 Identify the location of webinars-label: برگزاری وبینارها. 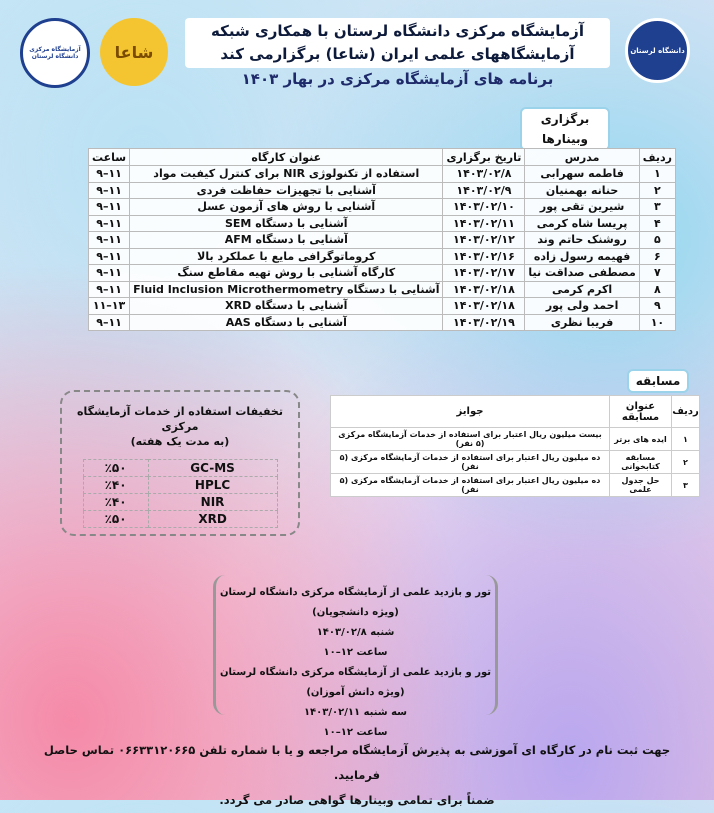
(565, 129).